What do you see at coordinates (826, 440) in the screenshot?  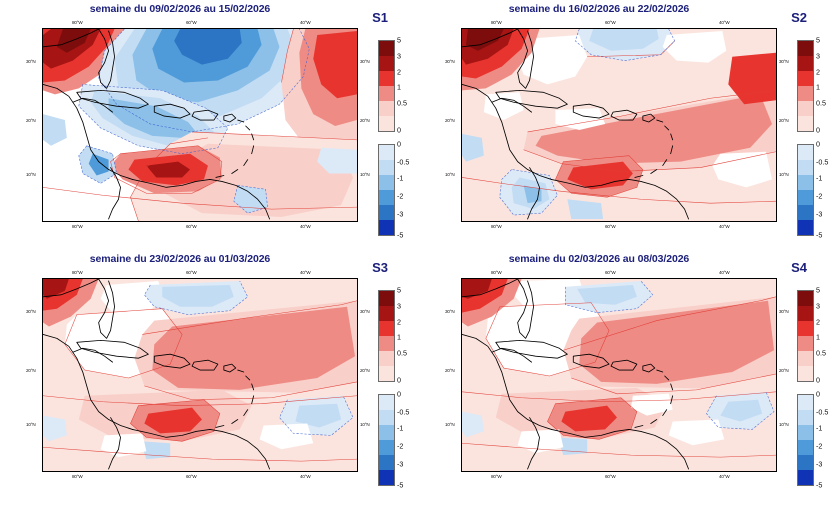 I see `colorbar-negative-ticks-s4: 0 -0.5 -1 -2 -3 -5` at bounding box center [826, 440].